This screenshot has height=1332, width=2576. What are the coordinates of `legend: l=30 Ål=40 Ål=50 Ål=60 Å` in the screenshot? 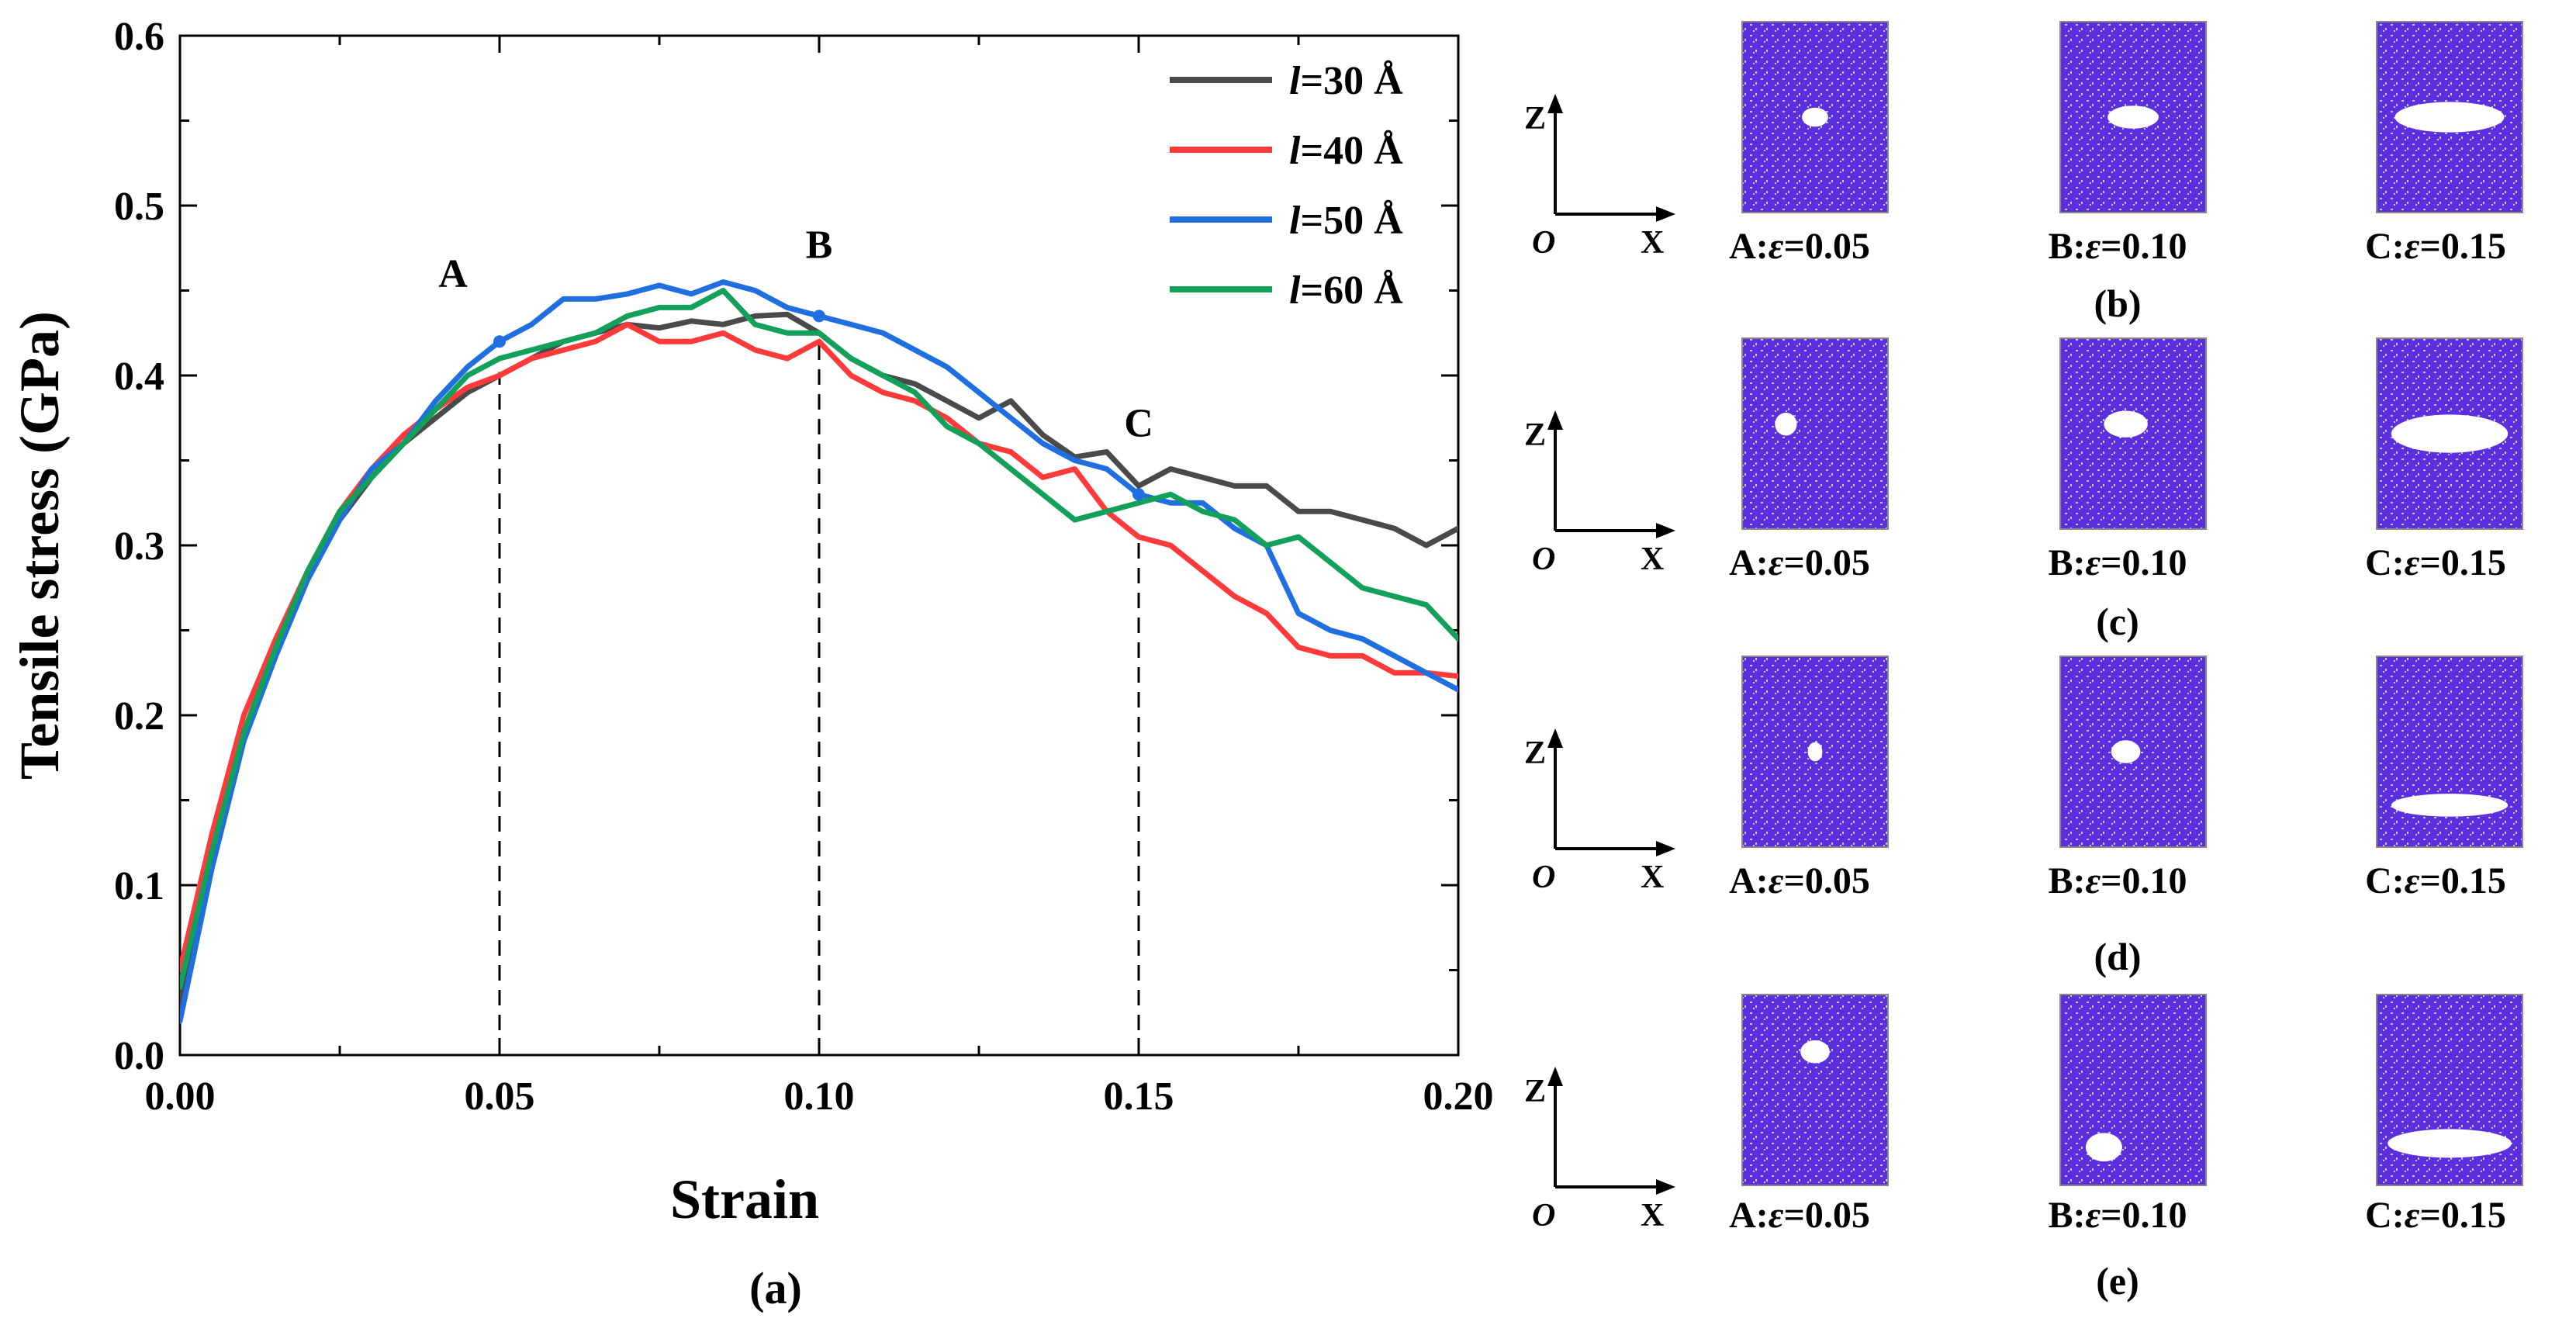 It's located at (1286, 186).